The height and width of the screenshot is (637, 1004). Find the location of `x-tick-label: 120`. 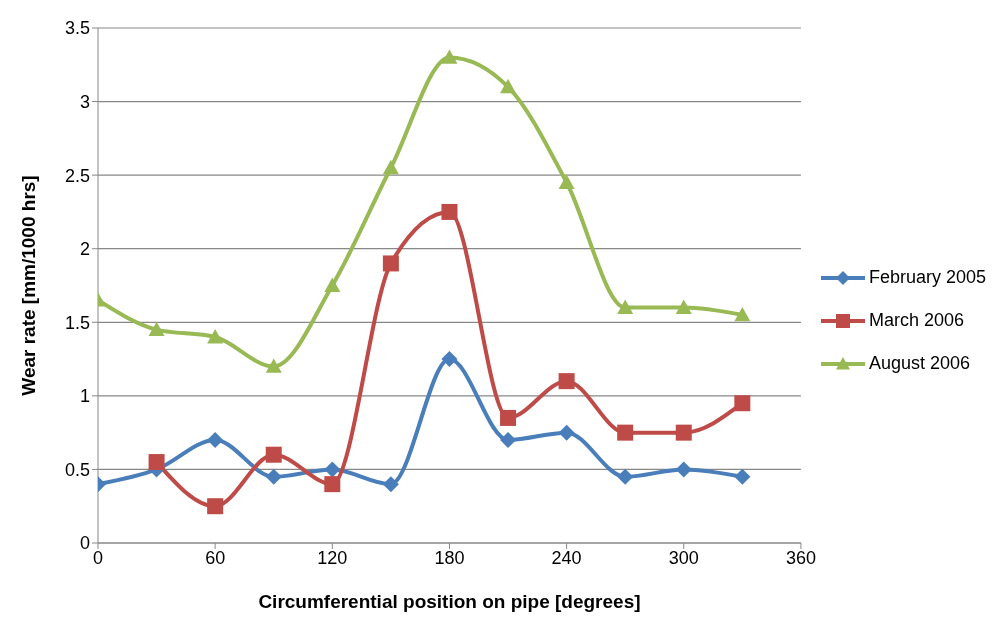

x-tick-label: 120 is located at coordinates (332, 557).